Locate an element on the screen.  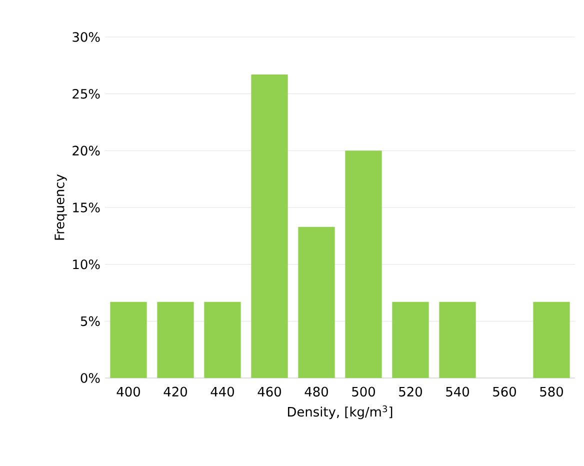
x-tick-label: 480 is located at coordinates (316, 391).